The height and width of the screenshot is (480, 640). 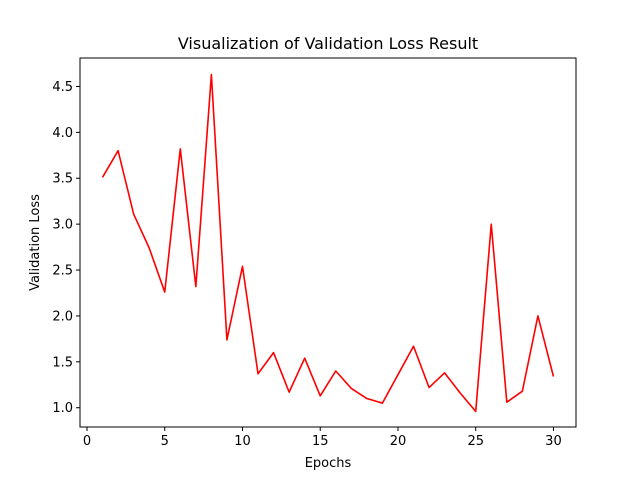 What do you see at coordinates (62, 133) in the screenshot?
I see `y-tick-label: 4.0` at bounding box center [62, 133].